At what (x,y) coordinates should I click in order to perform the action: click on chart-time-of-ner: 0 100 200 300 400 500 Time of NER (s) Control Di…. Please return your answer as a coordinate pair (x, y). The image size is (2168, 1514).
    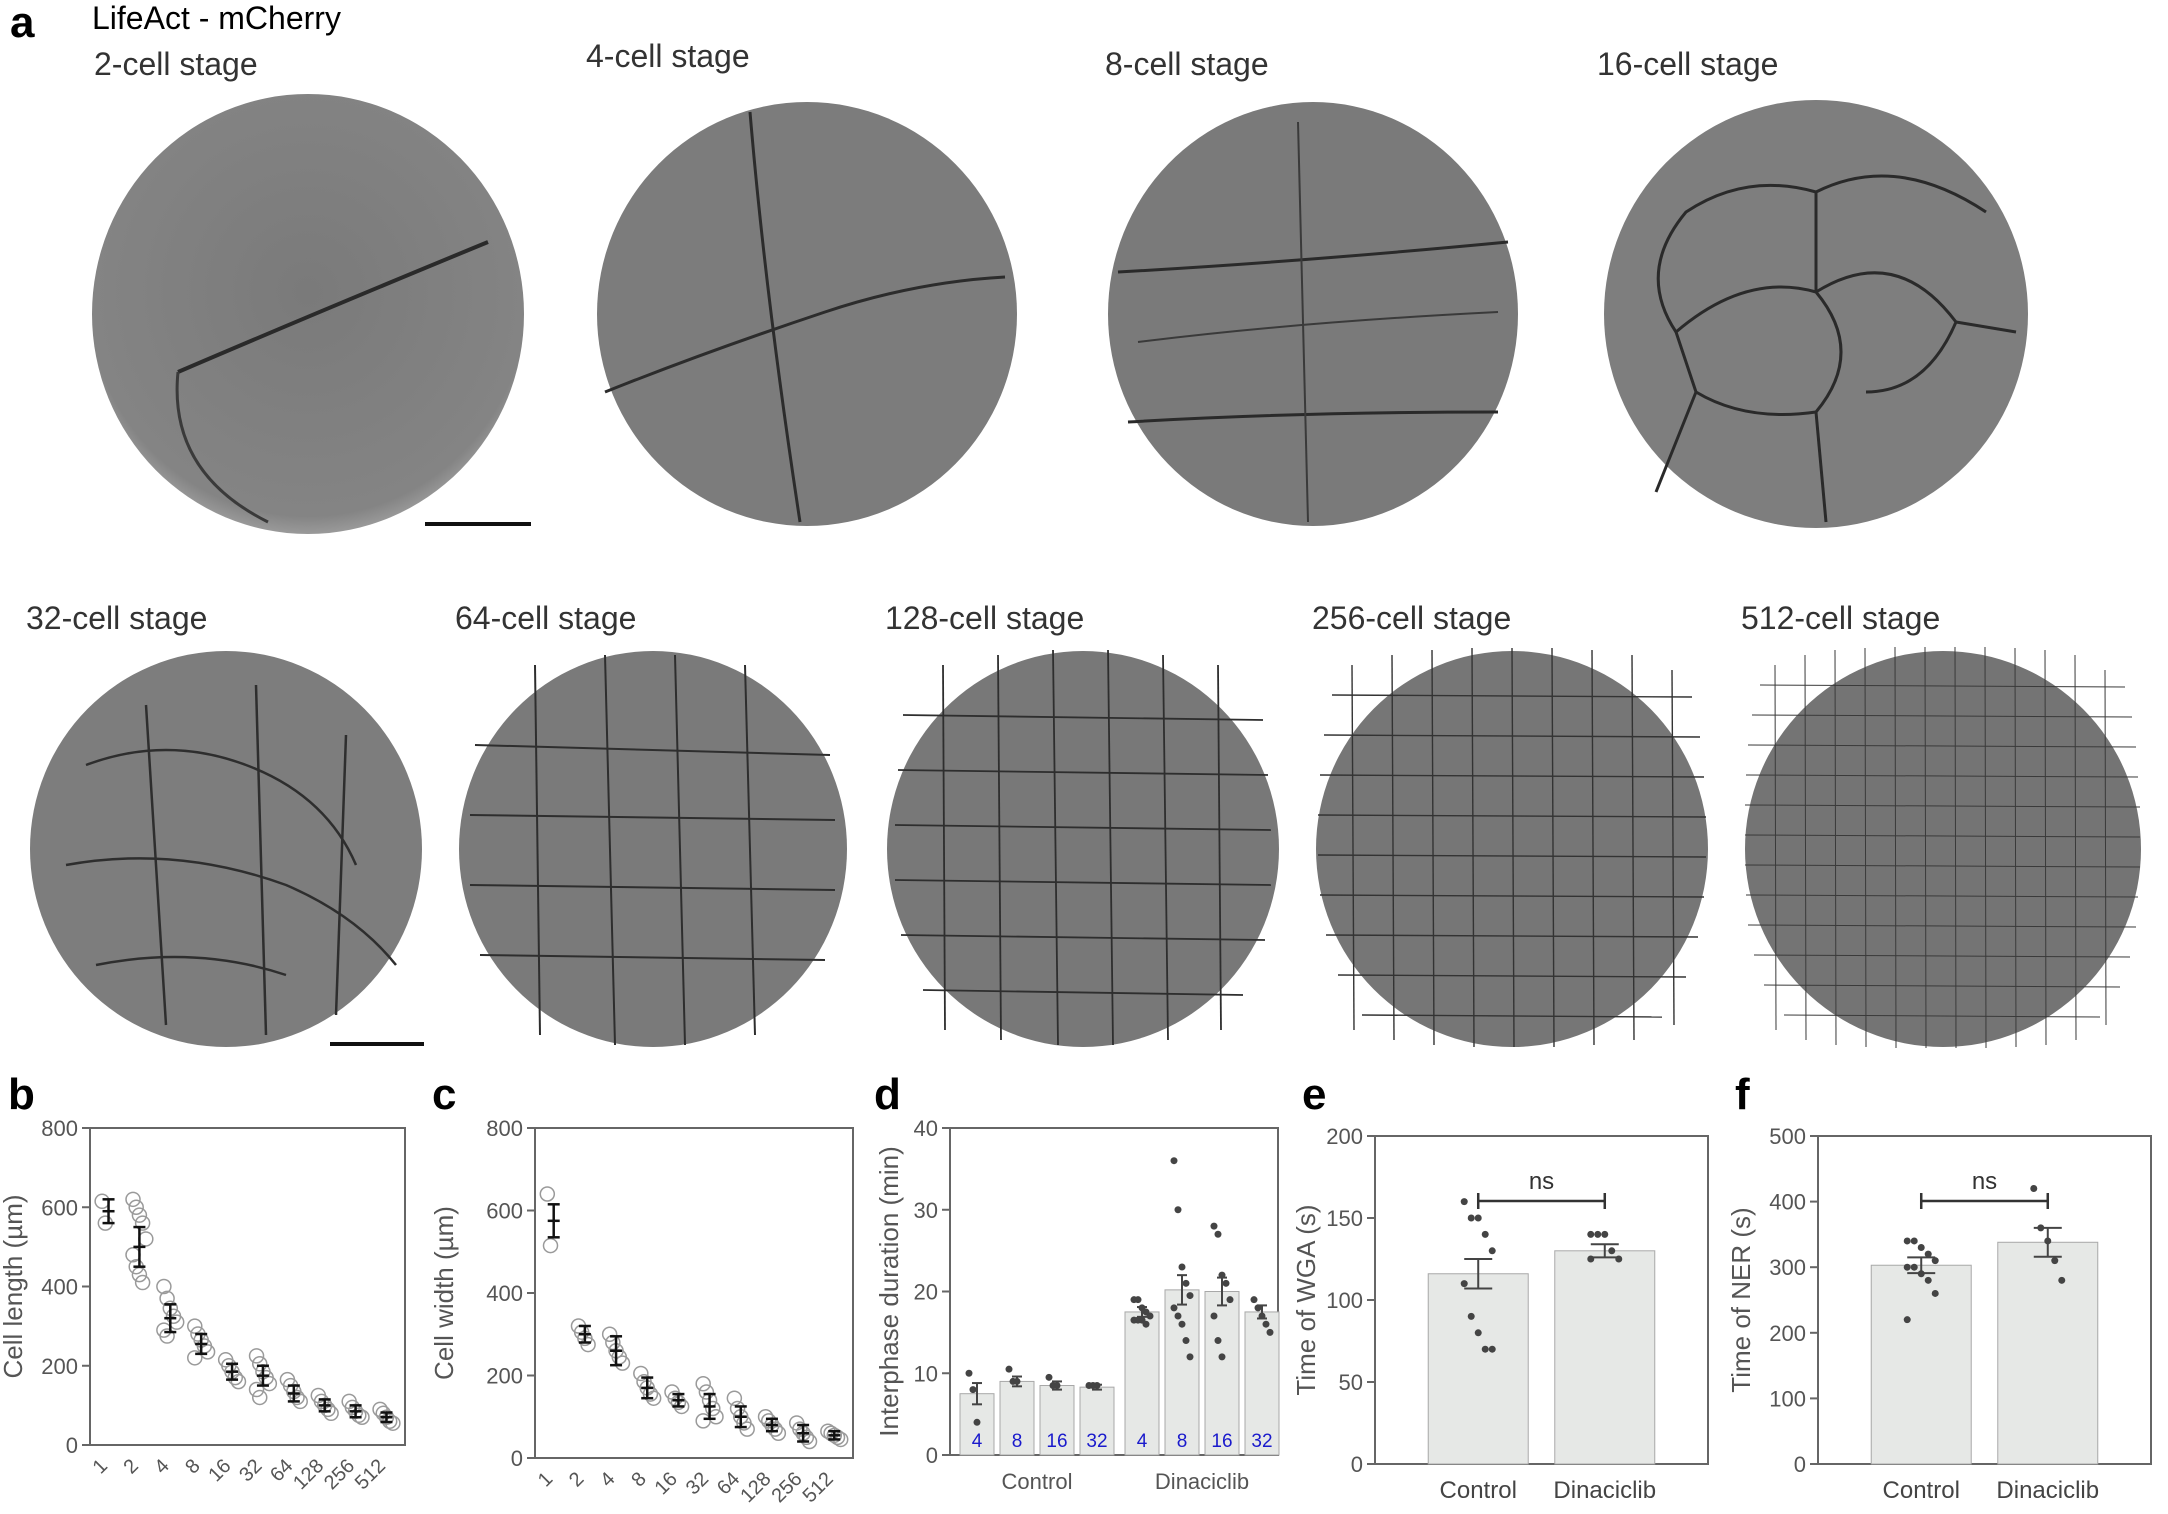
    Looking at the image, I should click on (1939, 1314).